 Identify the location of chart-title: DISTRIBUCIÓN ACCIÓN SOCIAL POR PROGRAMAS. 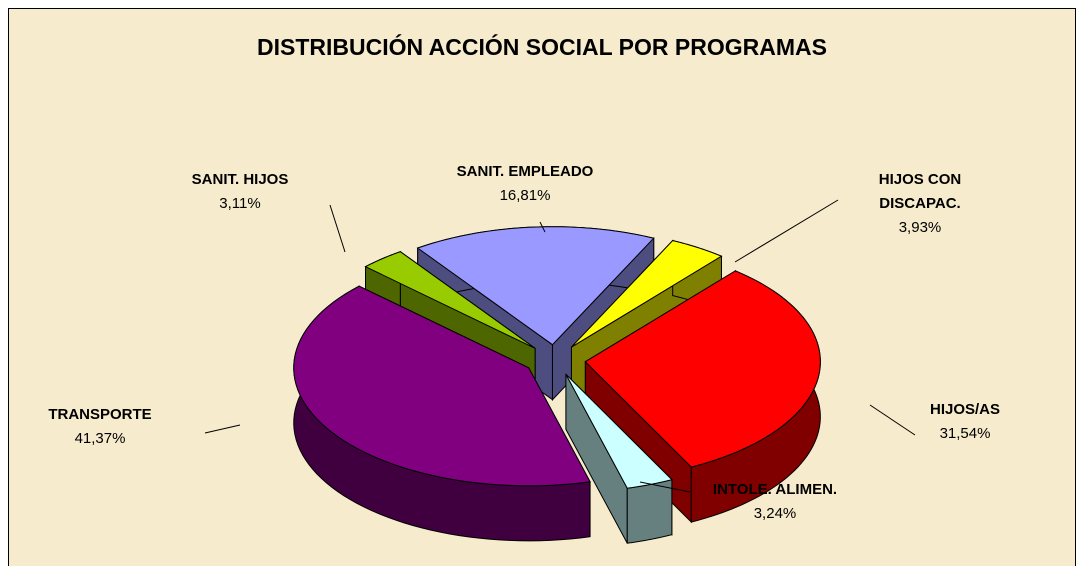
(542, 47).